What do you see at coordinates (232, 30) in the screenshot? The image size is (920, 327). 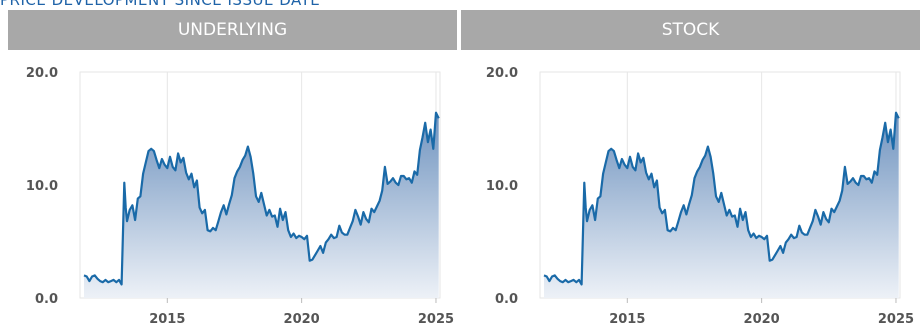 I see `panel-header-underlying: UNDERLYING` at bounding box center [232, 30].